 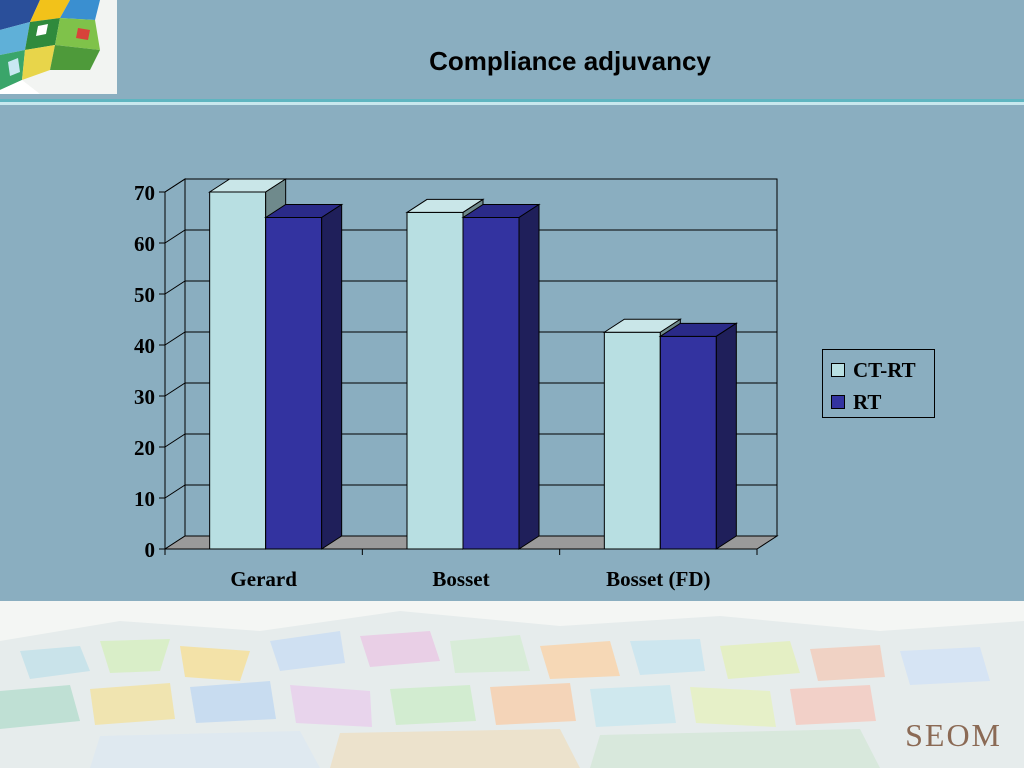 I want to click on legend-label-rt: RT, so click(x=867, y=401).